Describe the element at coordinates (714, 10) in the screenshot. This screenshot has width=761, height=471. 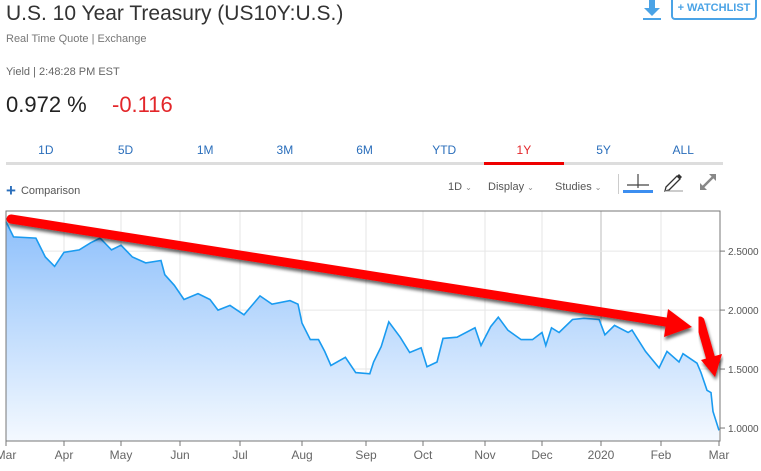
I see `add-watchlist-button: + WATCHLIST` at that location.